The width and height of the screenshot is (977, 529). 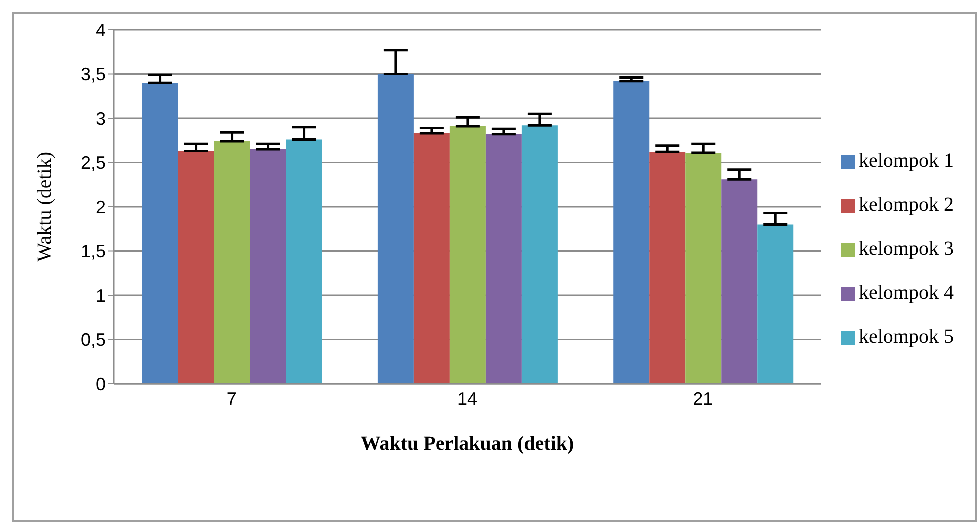 What do you see at coordinates (101, 207) in the screenshot?
I see `y-tick-label: 2` at bounding box center [101, 207].